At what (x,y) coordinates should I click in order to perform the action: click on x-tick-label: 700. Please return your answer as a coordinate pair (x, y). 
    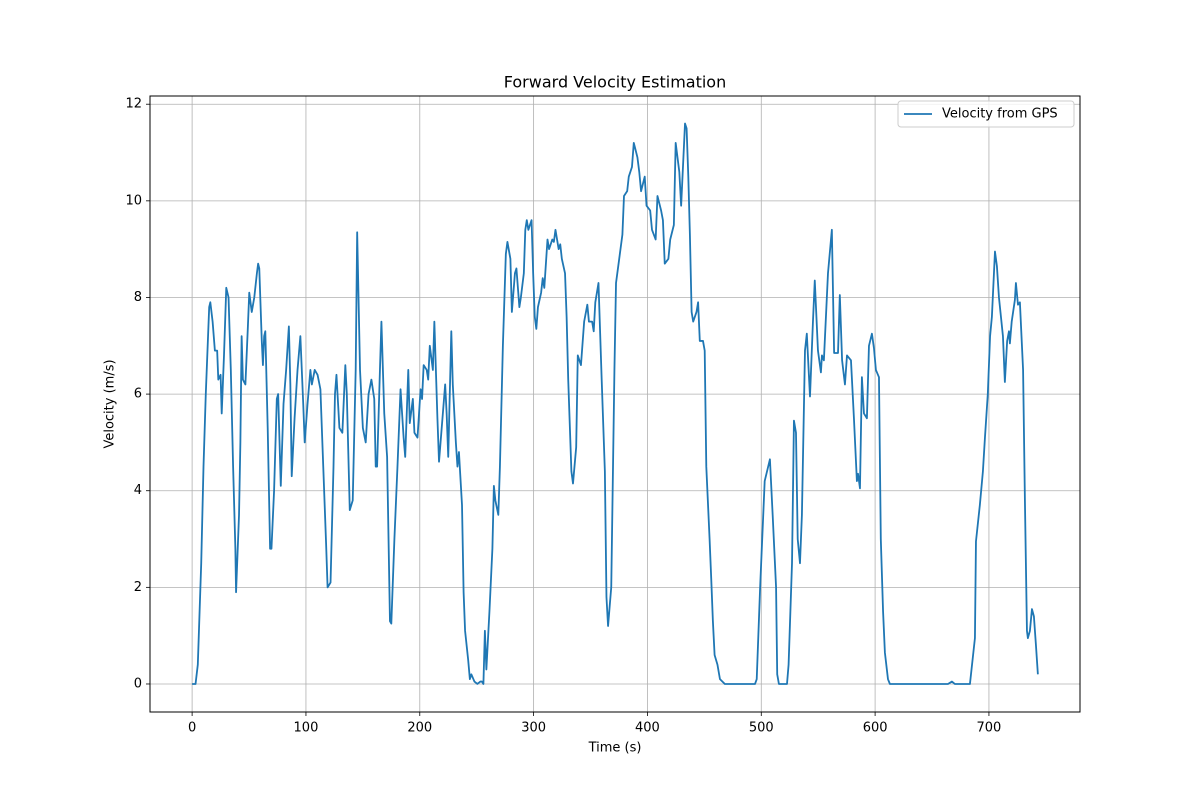
    Looking at the image, I should click on (989, 728).